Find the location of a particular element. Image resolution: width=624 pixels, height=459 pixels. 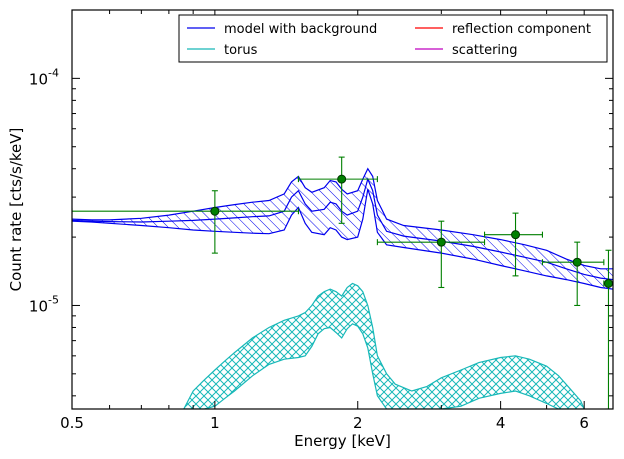

x-axis-title: Energy [keV] is located at coordinates (342, 441).